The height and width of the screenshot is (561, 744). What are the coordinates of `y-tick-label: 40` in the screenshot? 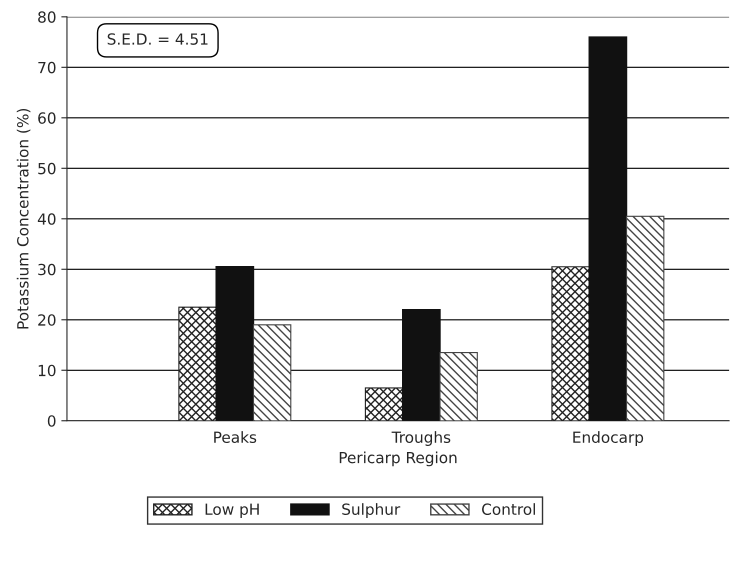 It's located at (47, 219).